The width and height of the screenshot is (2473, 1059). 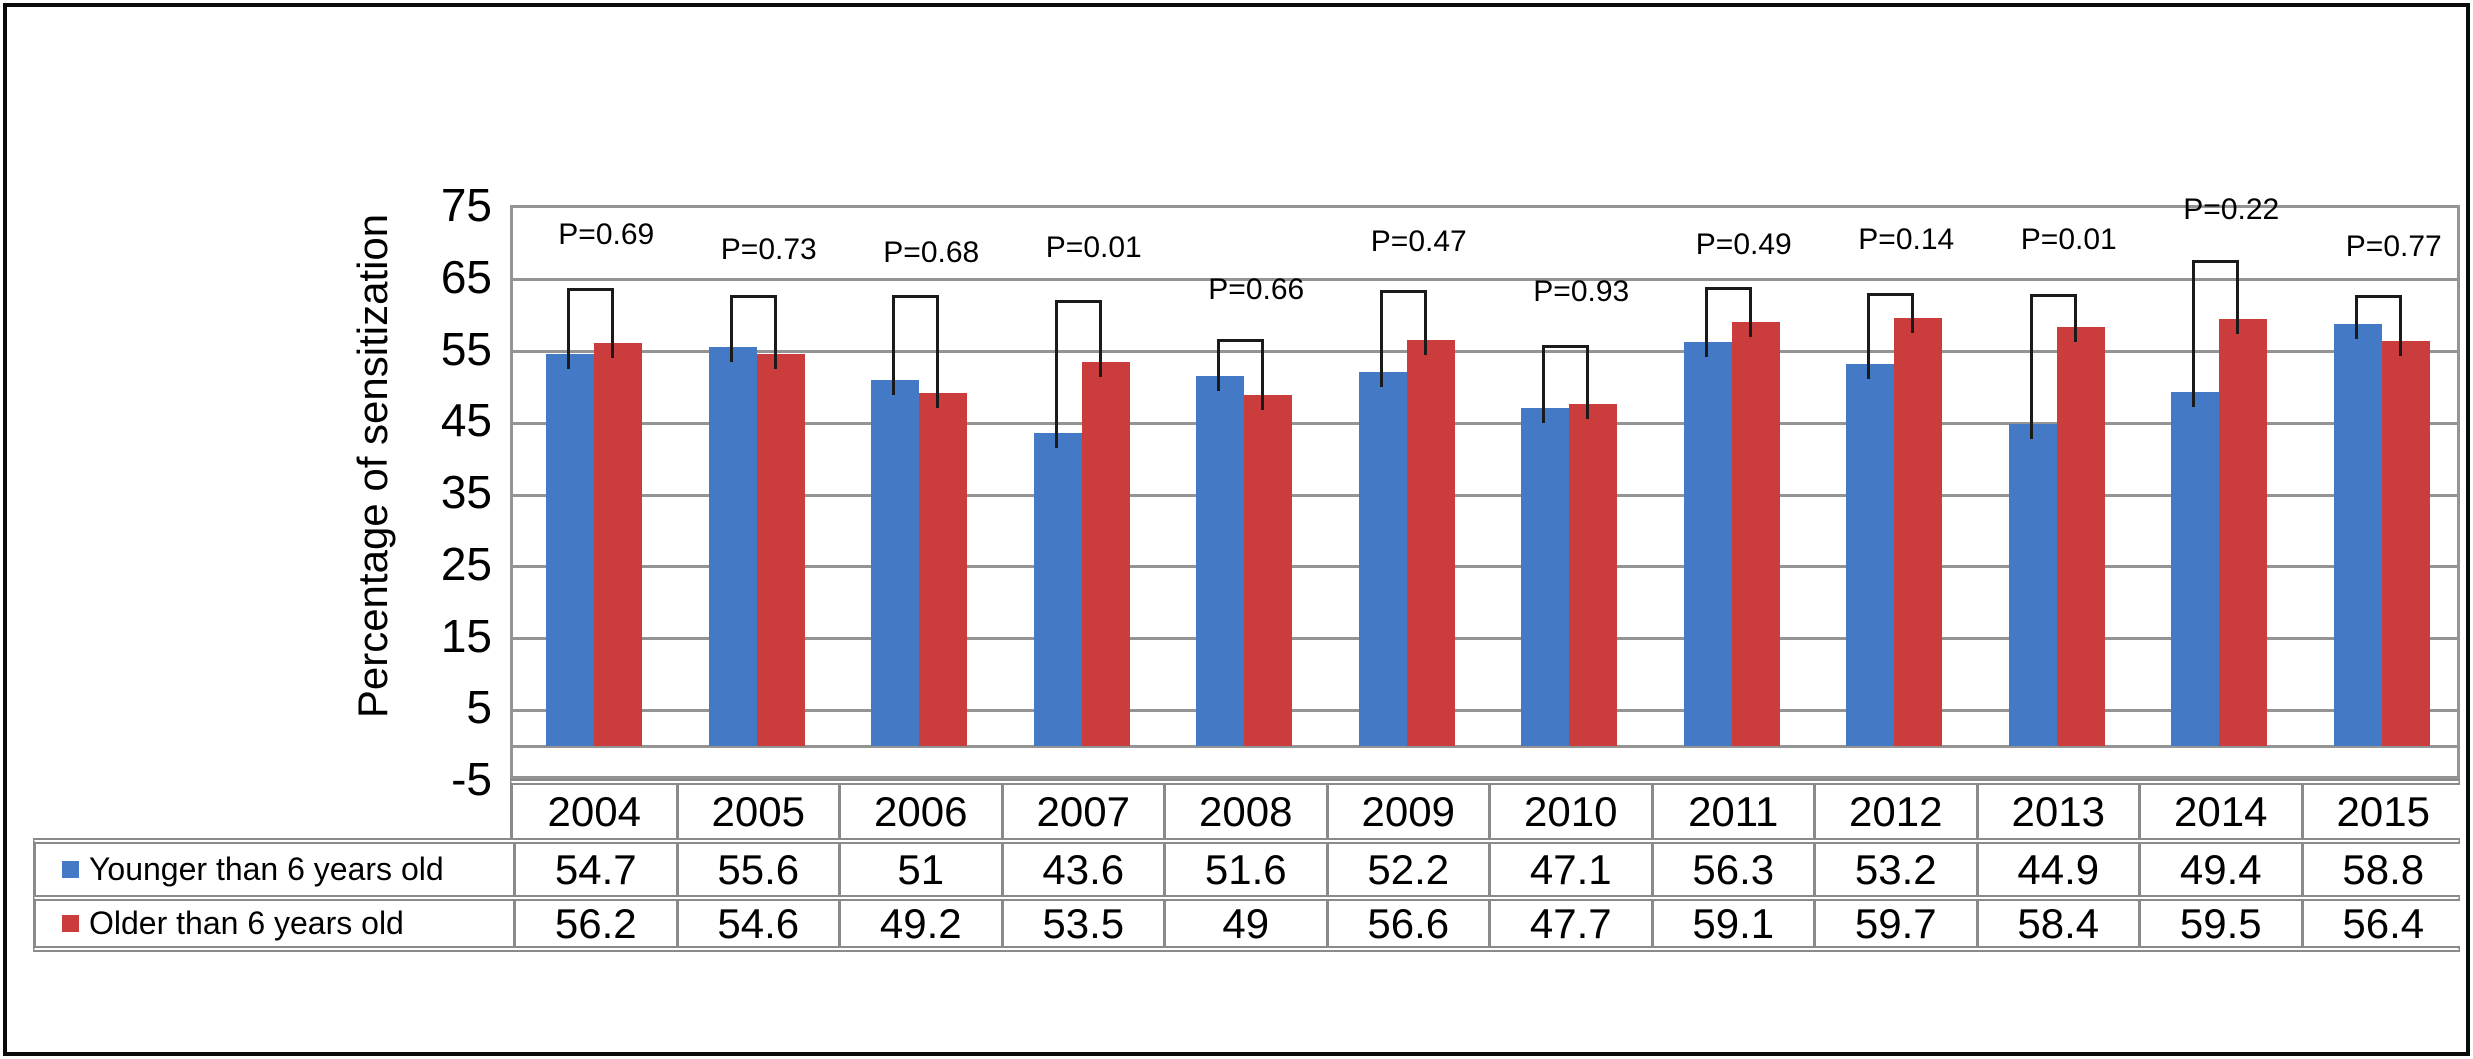 I want to click on bar-younger-2015, so click(x=2357, y=535).